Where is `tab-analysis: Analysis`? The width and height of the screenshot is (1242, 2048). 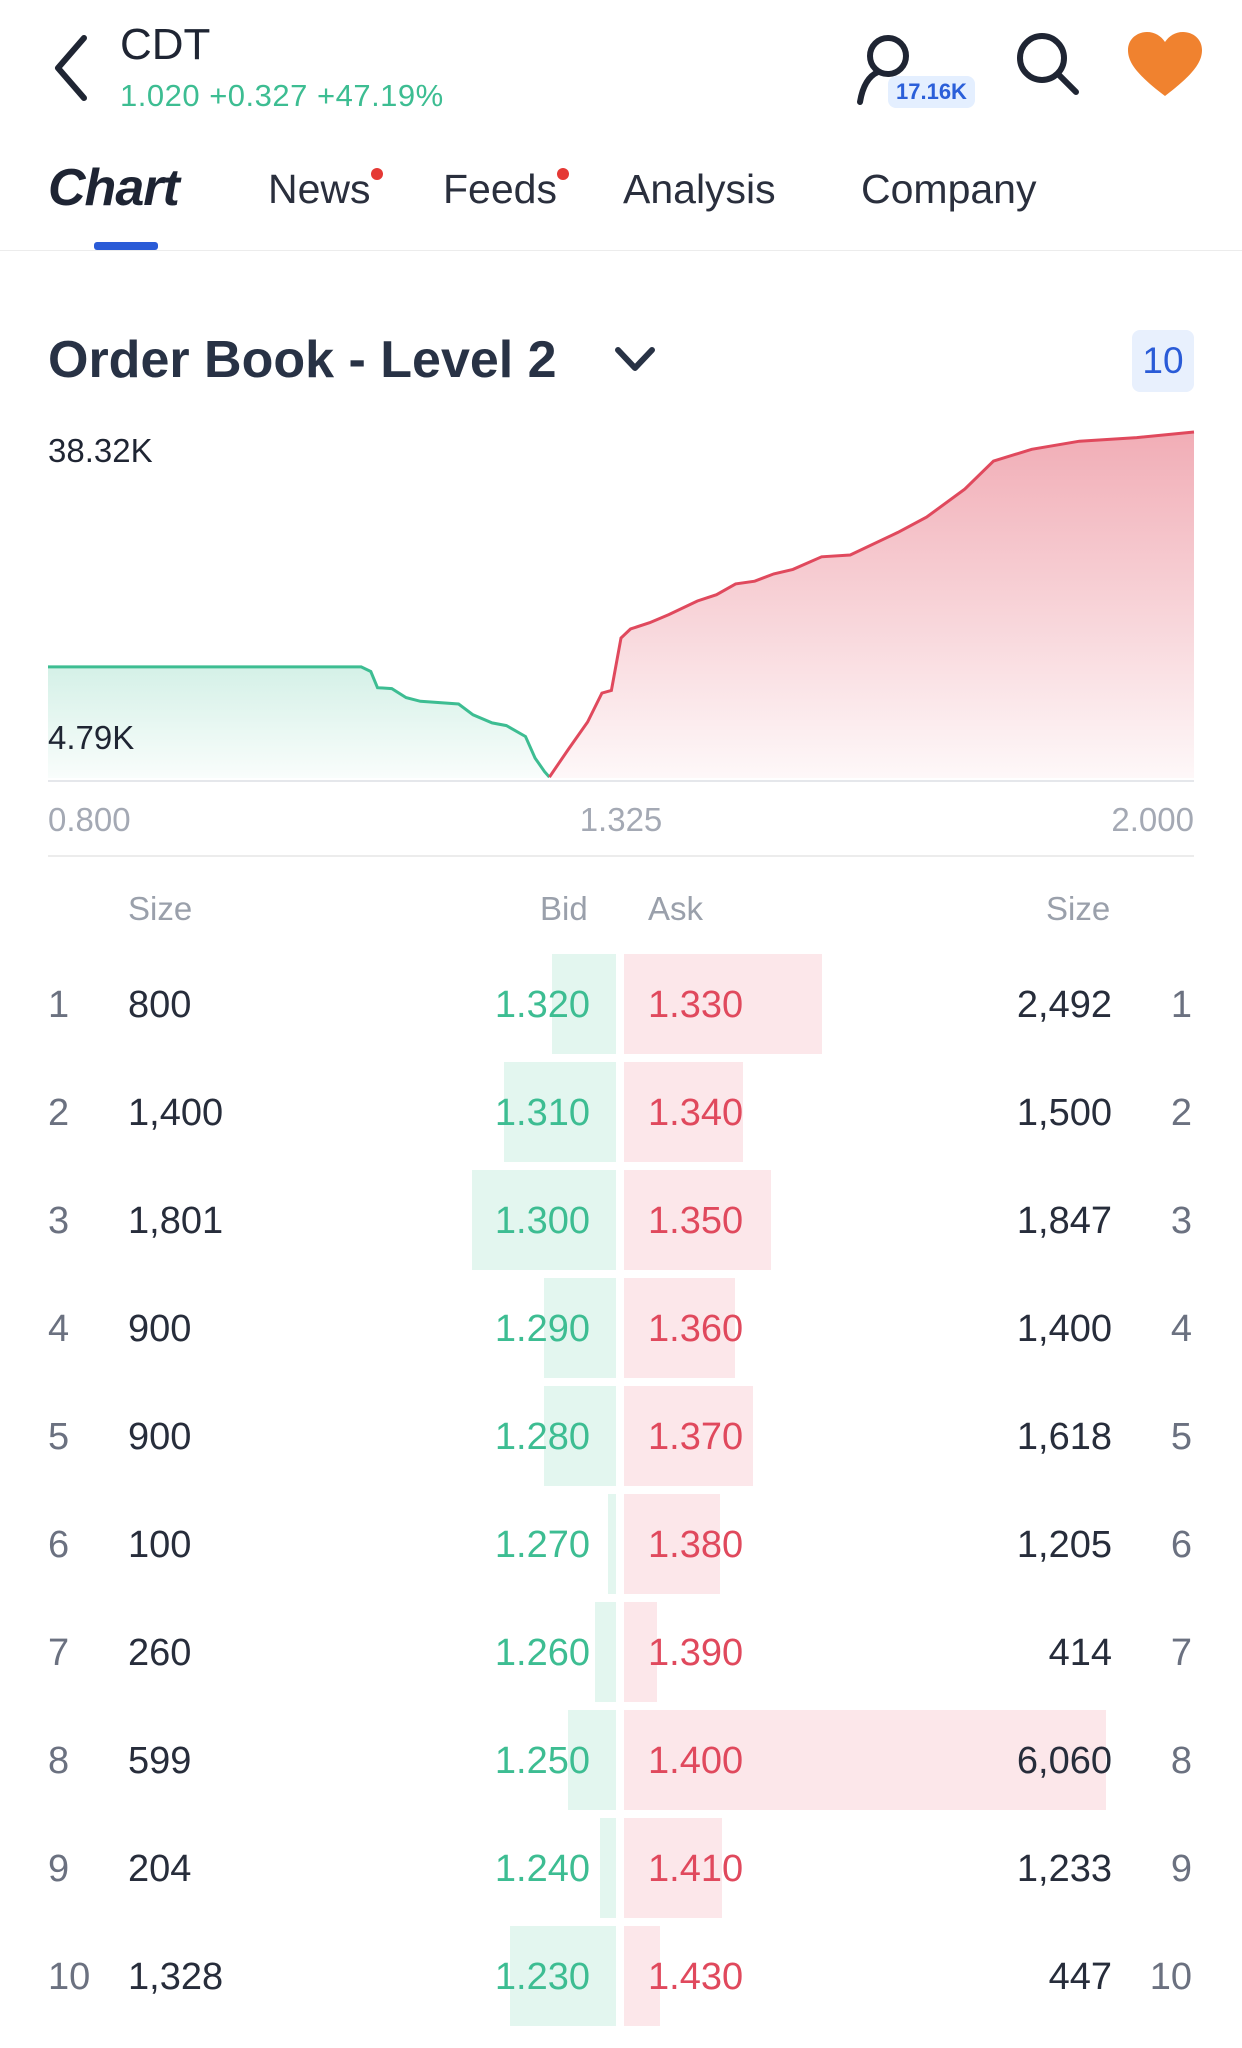 tab-analysis: Analysis is located at coordinates (699, 189).